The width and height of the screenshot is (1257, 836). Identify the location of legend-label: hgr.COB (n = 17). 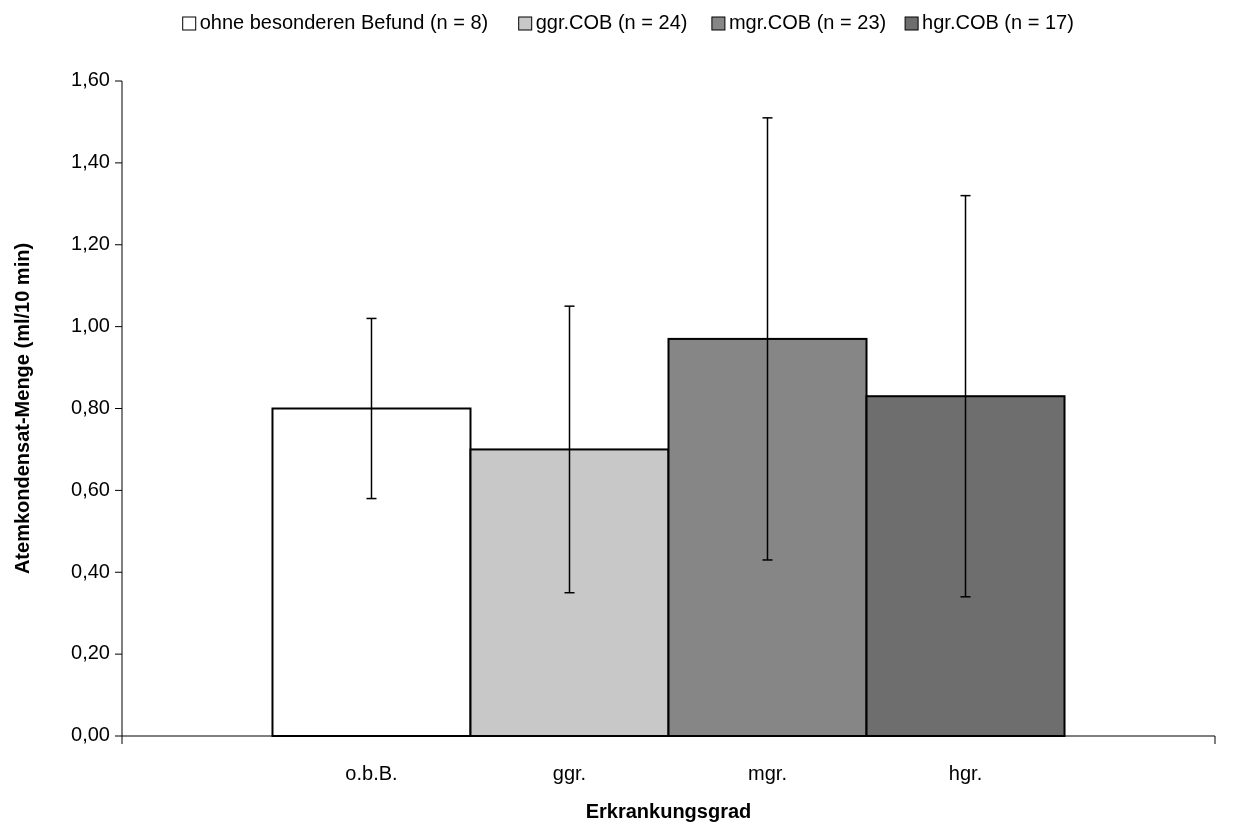
(998, 22).